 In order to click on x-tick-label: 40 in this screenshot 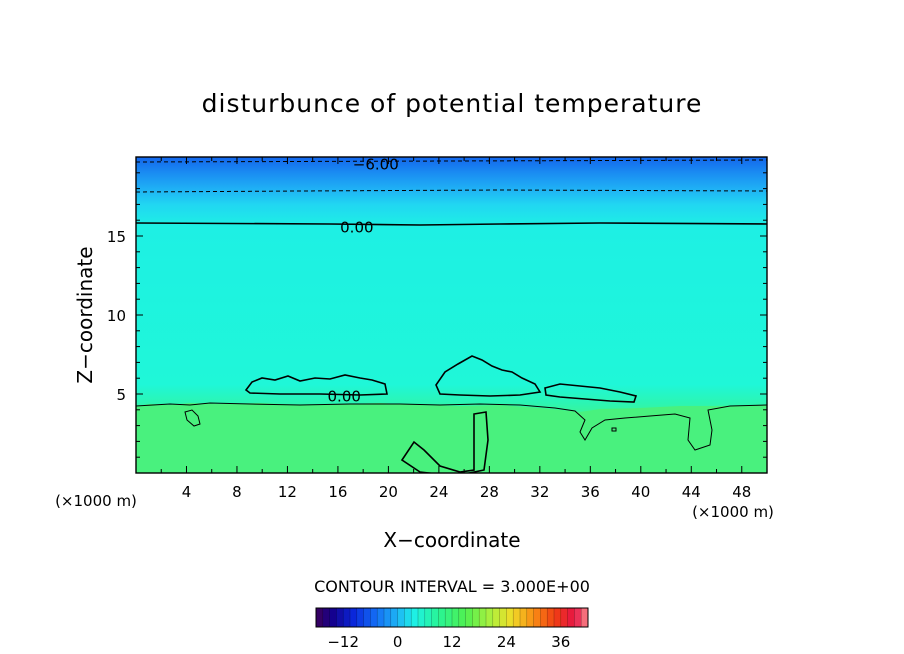, I will do `click(640, 492)`.